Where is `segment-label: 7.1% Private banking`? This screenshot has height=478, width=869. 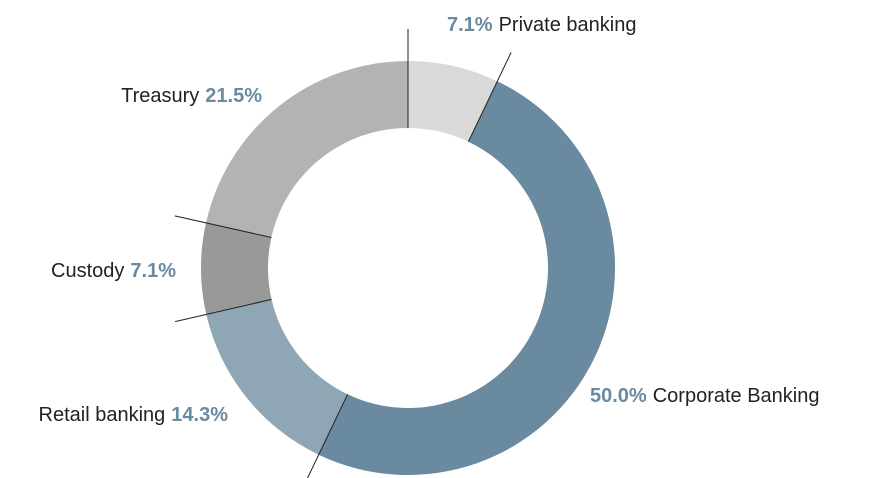
segment-label: 7.1% Private banking is located at coordinates (541, 25).